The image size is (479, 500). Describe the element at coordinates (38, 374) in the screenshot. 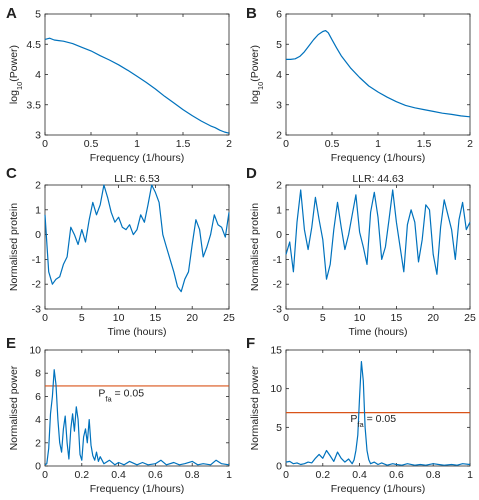

I see `y-tick-label: 8` at that location.